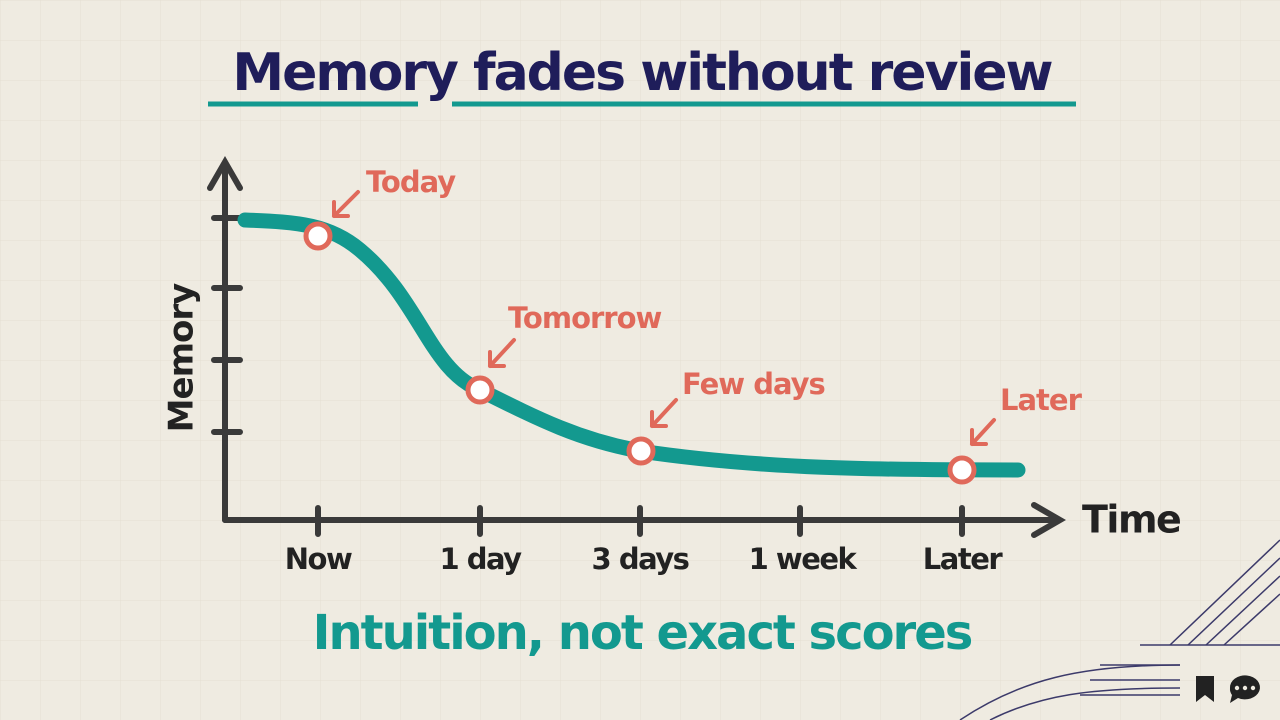 This screenshot has width=1280, height=720. I want to click on annotation: Tomorrow, so click(585, 318).